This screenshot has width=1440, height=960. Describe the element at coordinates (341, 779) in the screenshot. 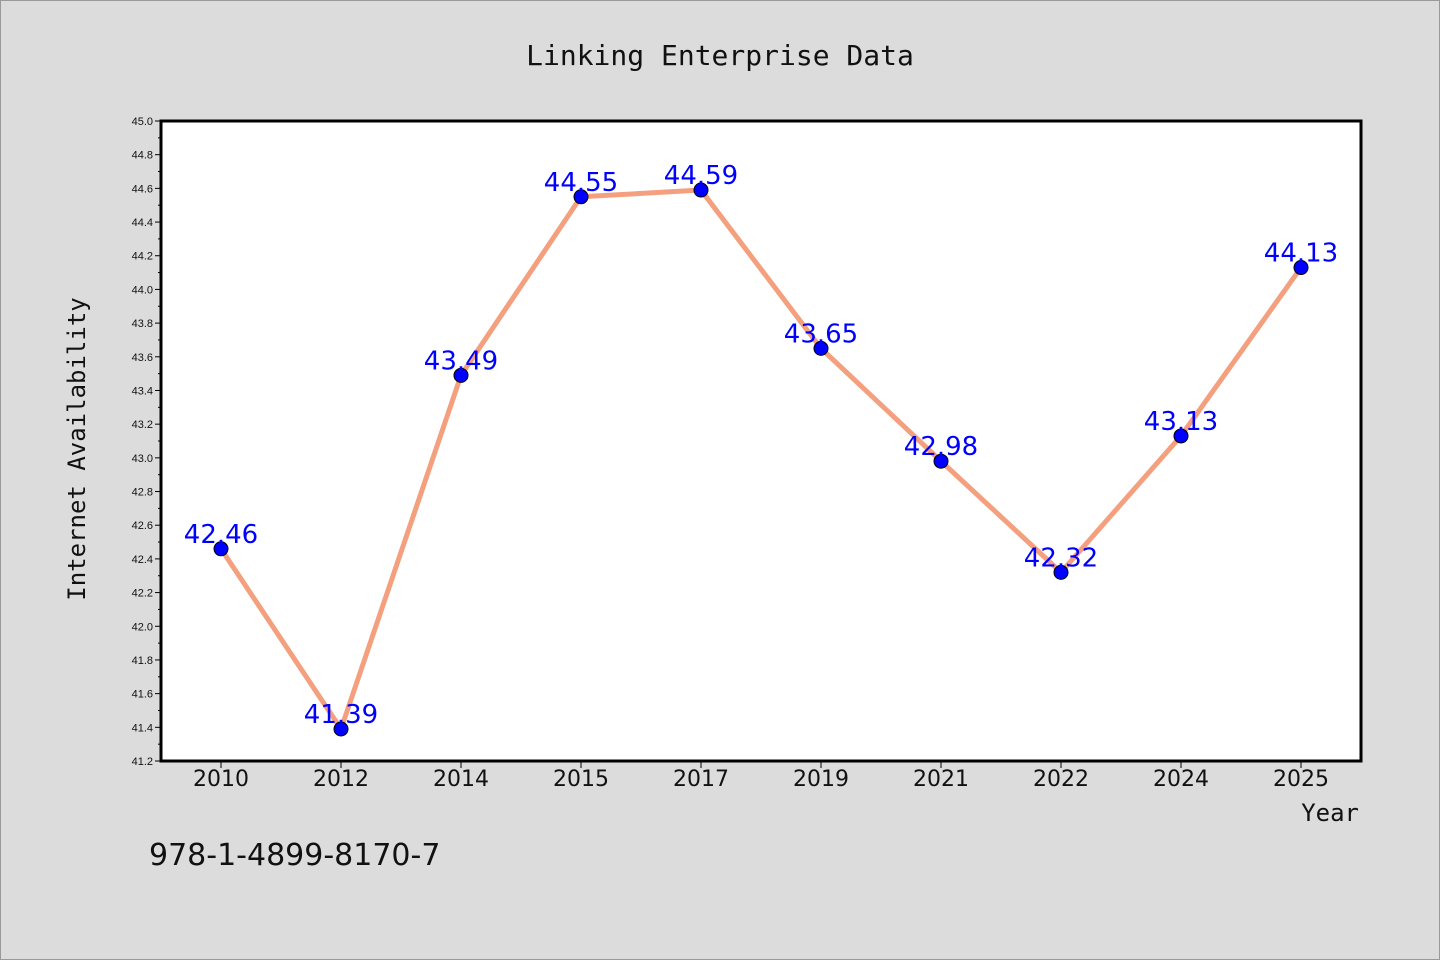

I see `x-tick-label: 2012` at that location.